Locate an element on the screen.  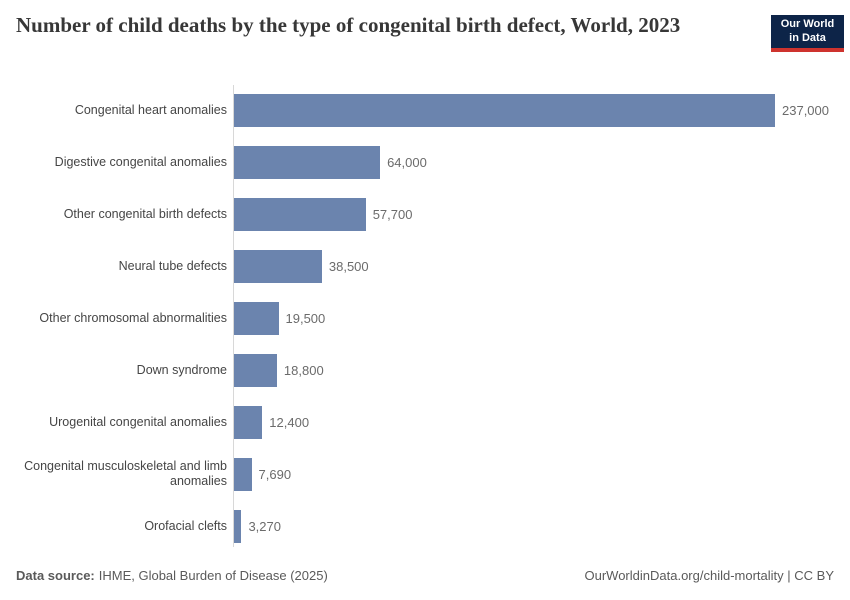
value-label: 57,700 is located at coordinates (392, 214).